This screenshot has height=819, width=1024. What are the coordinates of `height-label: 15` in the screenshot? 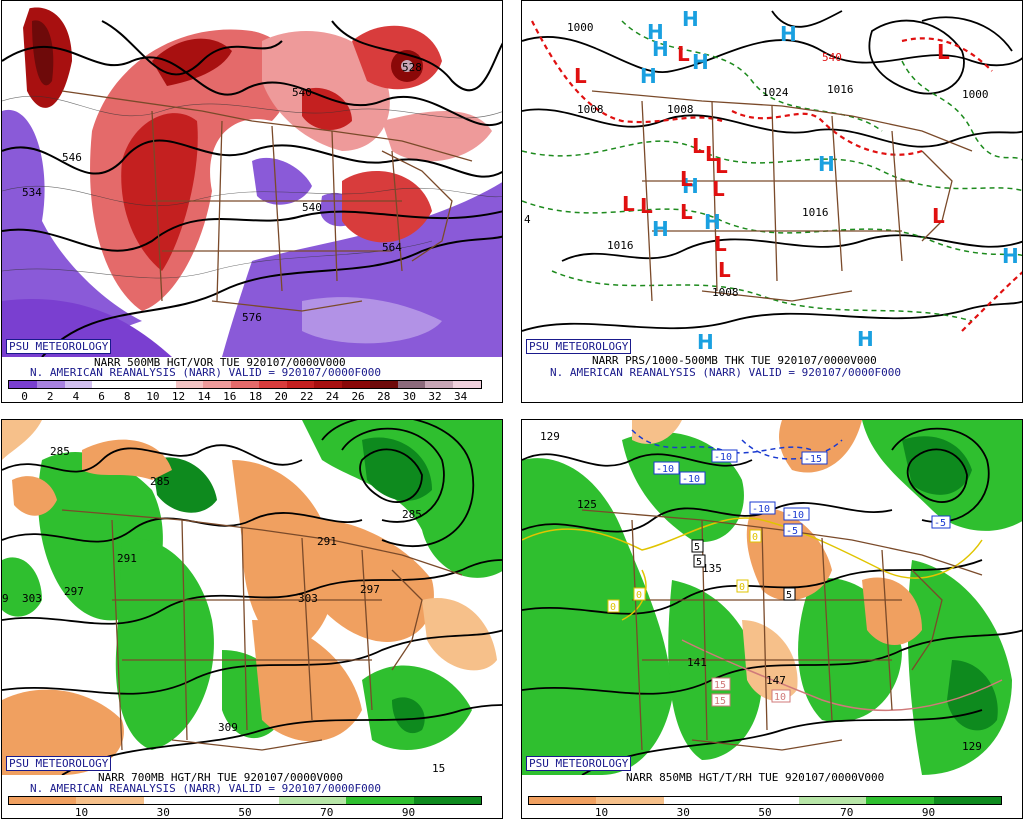 It's located at (438, 768).